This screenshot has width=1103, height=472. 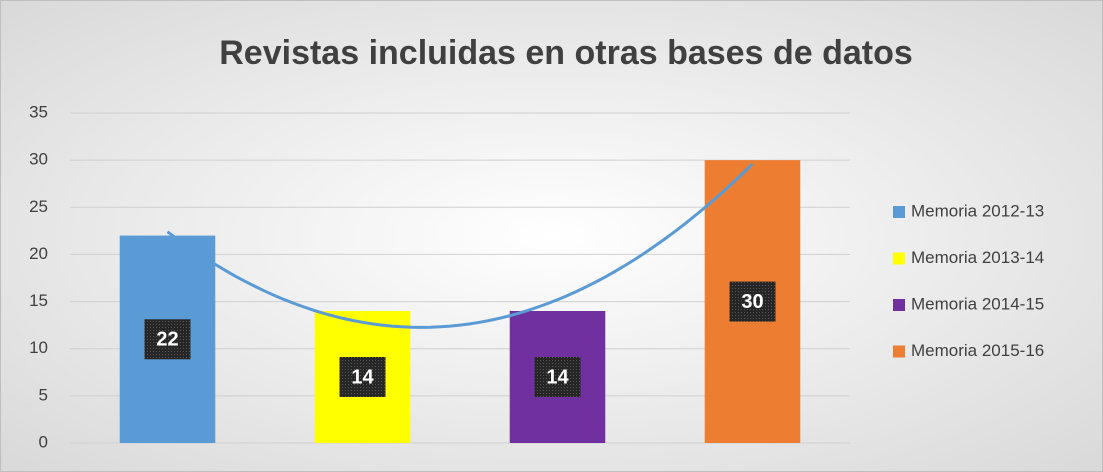 I want to click on y-tick-label: 15, so click(x=38, y=300).